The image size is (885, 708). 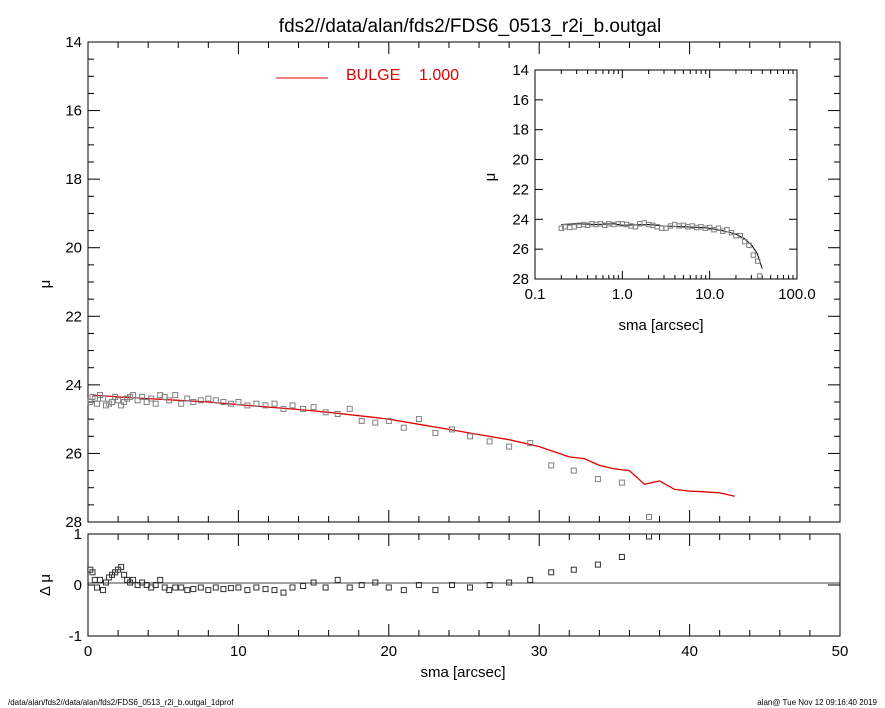 What do you see at coordinates (689, 651) in the screenshot?
I see `x-tick-label: 40` at bounding box center [689, 651].